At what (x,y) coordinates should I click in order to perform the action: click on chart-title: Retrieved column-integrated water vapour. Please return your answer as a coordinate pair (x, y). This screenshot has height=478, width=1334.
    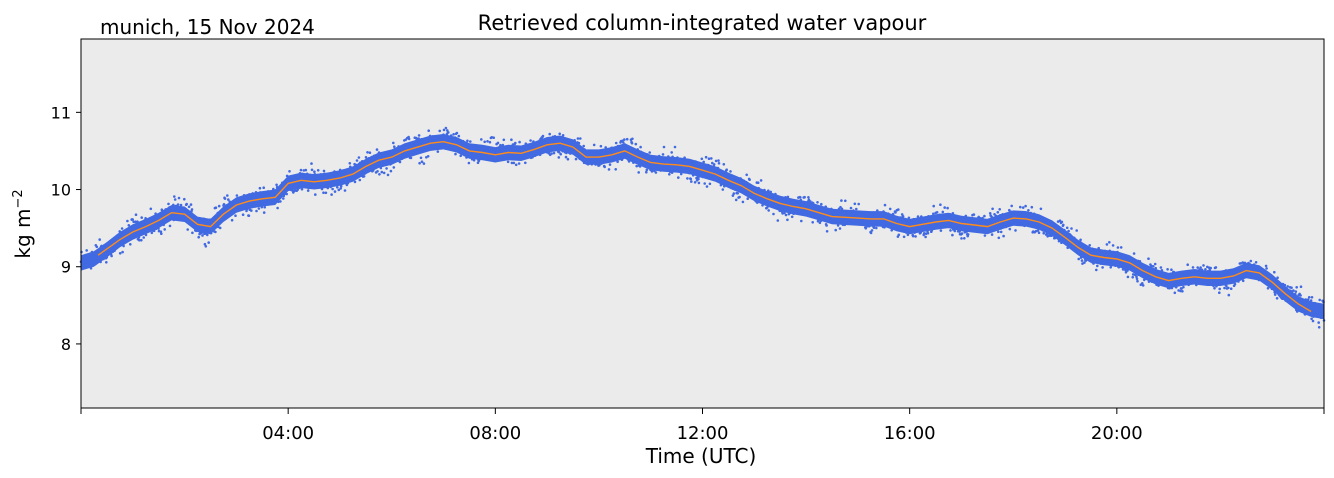
    Looking at the image, I should click on (702, 23).